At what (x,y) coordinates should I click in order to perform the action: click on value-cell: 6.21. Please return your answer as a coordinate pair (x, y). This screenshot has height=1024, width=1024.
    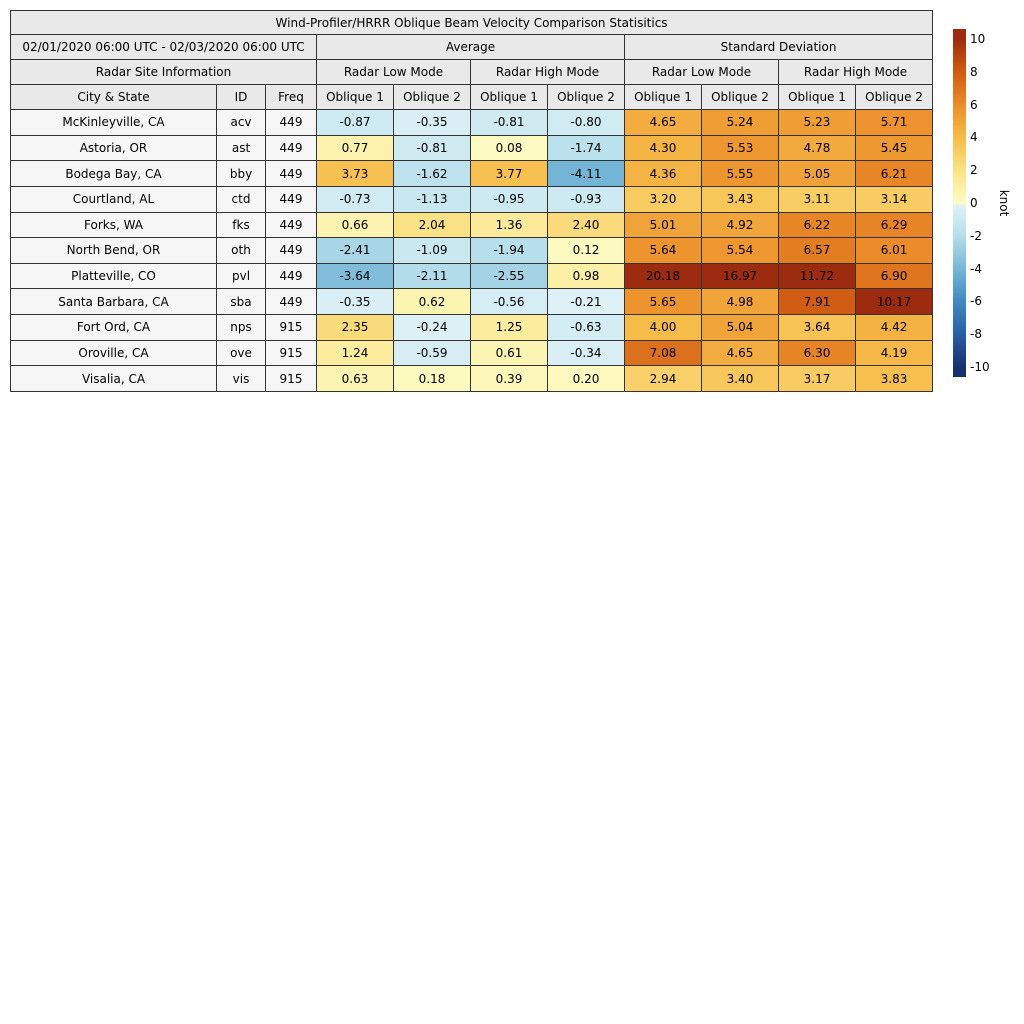
    Looking at the image, I should click on (894, 173).